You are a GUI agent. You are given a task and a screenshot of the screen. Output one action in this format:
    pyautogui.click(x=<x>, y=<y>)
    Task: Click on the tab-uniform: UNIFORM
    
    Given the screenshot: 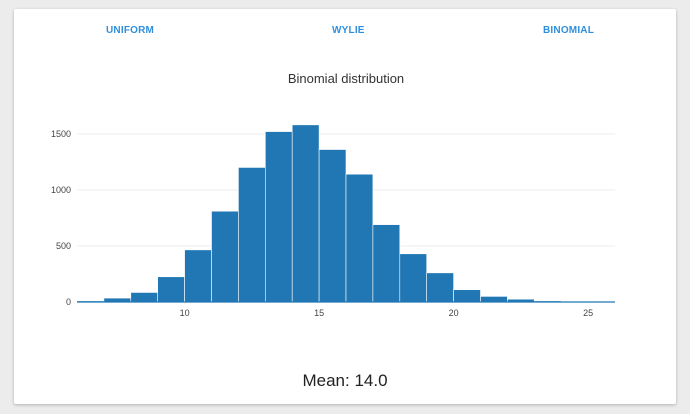 What is the action you would take?
    pyautogui.click(x=130, y=30)
    